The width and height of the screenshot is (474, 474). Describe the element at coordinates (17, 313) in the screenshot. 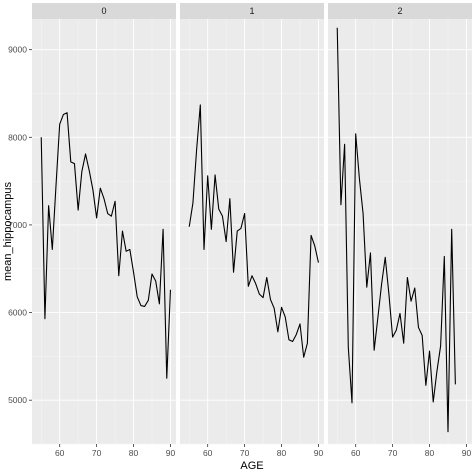

I see `y-tick-label: 6000` at that location.